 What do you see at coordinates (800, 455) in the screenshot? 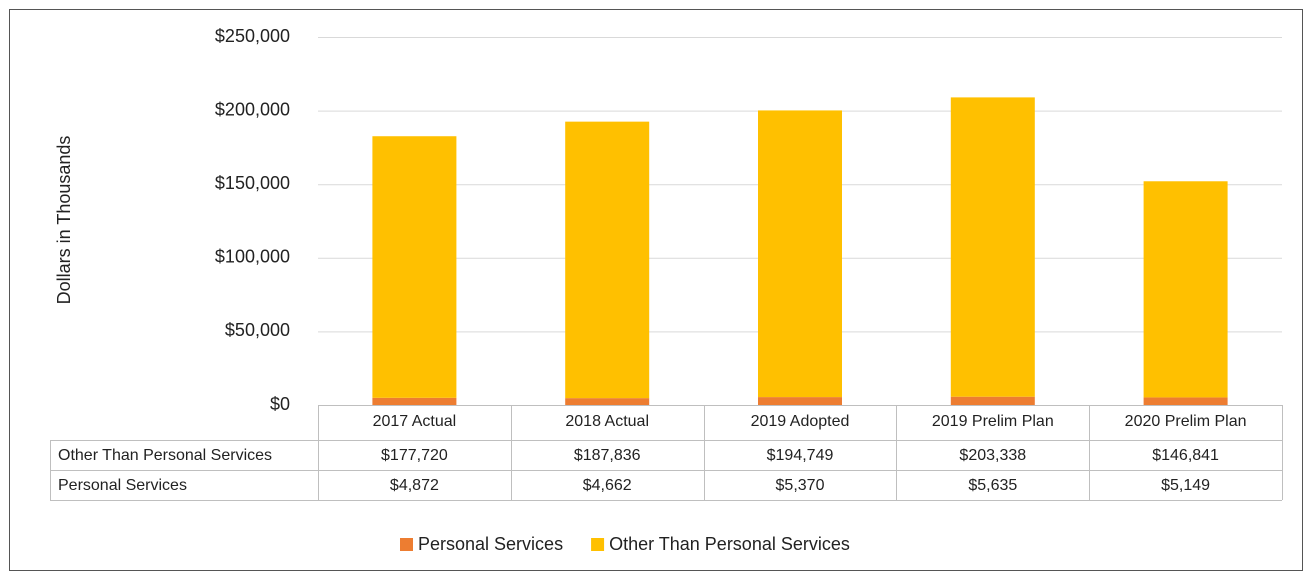
I see `table-cell: $194,749` at bounding box center [800, 455].